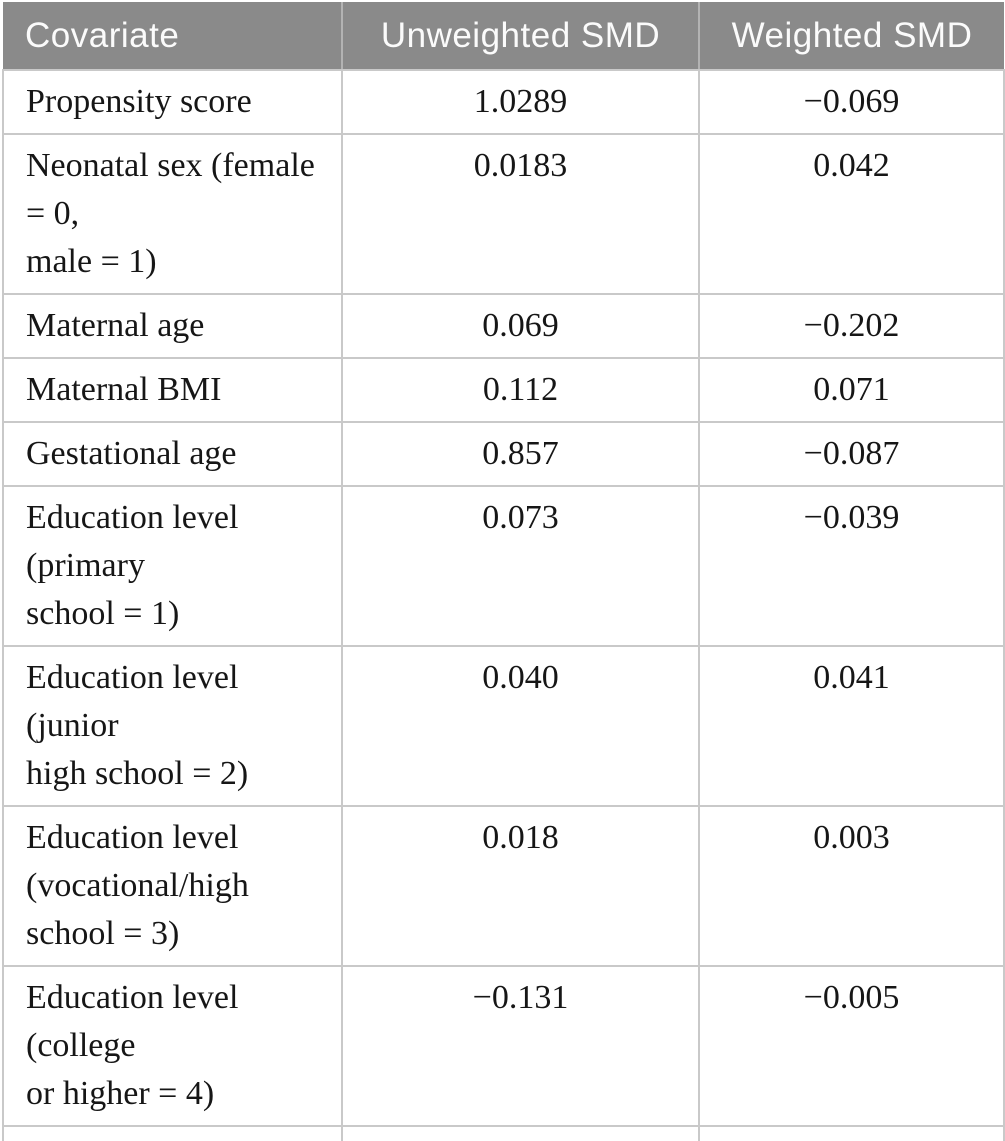  What do you see at coordinates (172, 566) in the screenshot?
I see `cell-covariate: Education level (primary school = 1)` at bounding box center [172, 566].